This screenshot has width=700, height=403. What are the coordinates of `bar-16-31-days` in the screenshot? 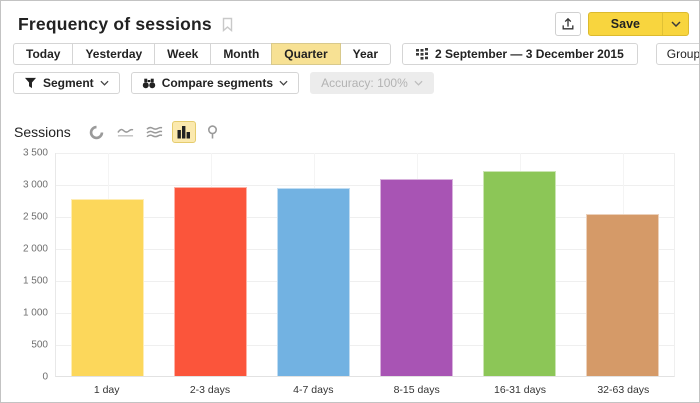 It's located at (519, 273).